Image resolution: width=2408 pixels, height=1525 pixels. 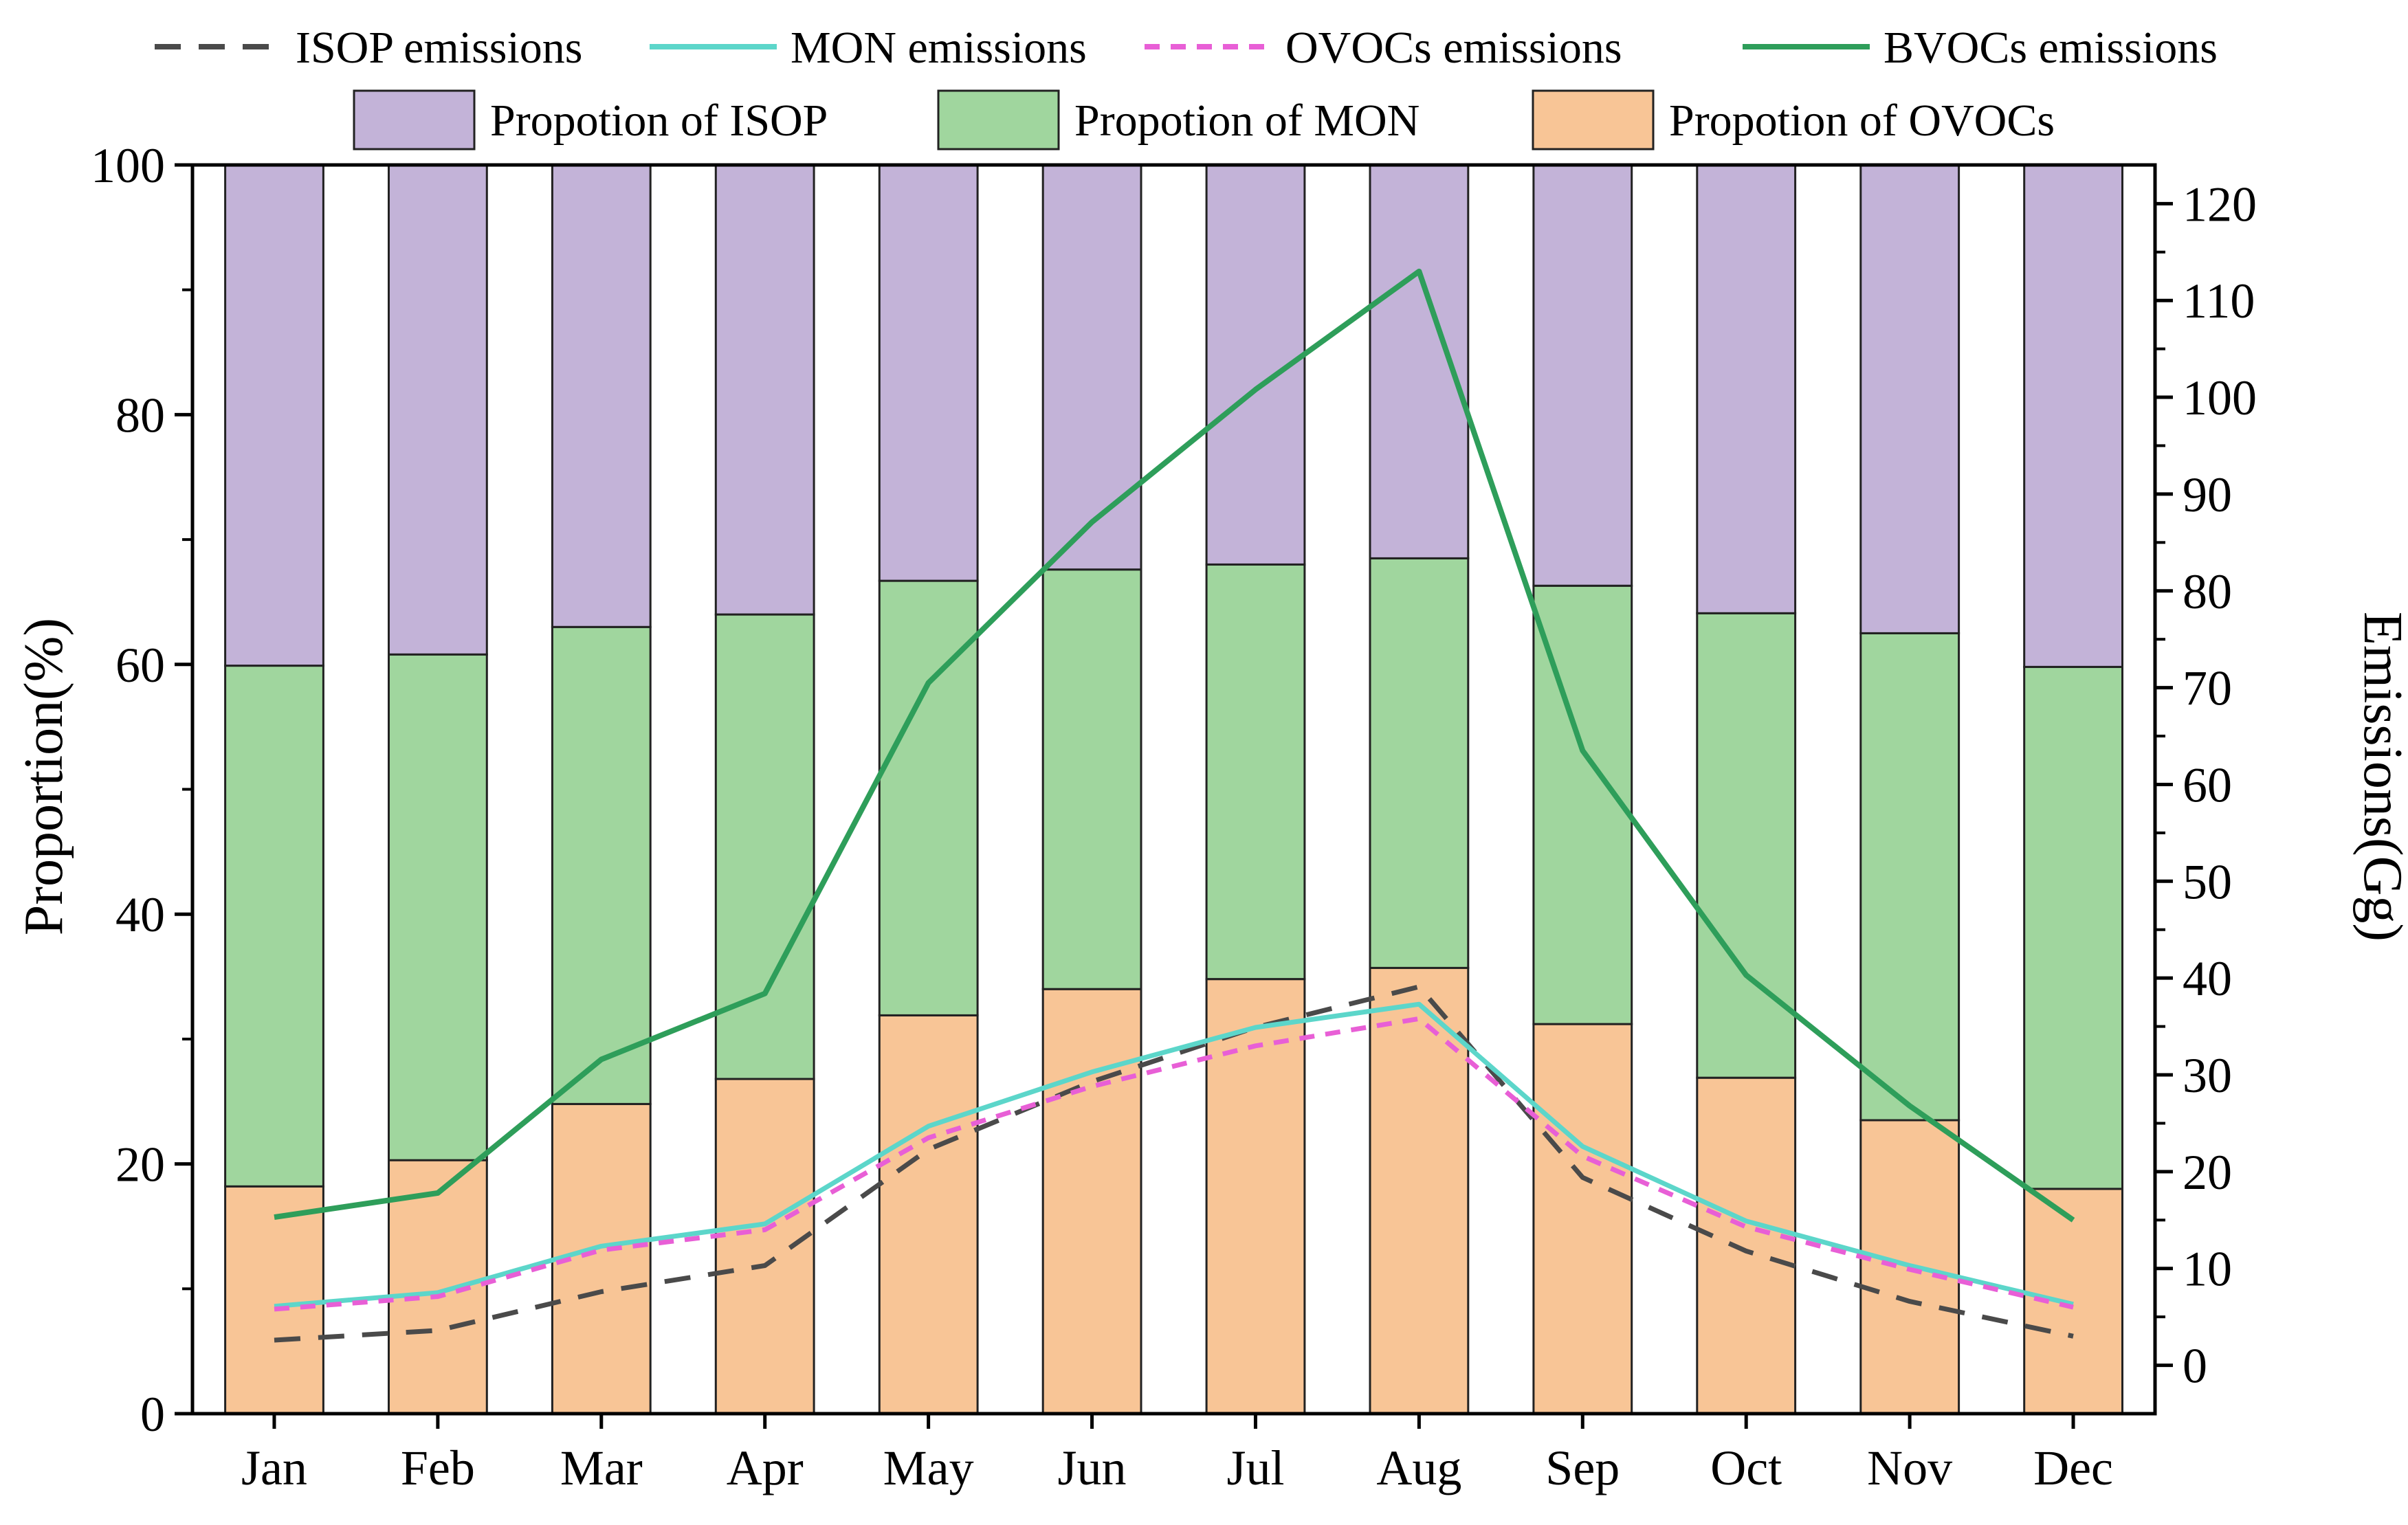 What do you see at coordinates (1746, 1468) in the screenshot?
I see `x-tick-label-oct: Oct` at bounding box center [1746, 1468].